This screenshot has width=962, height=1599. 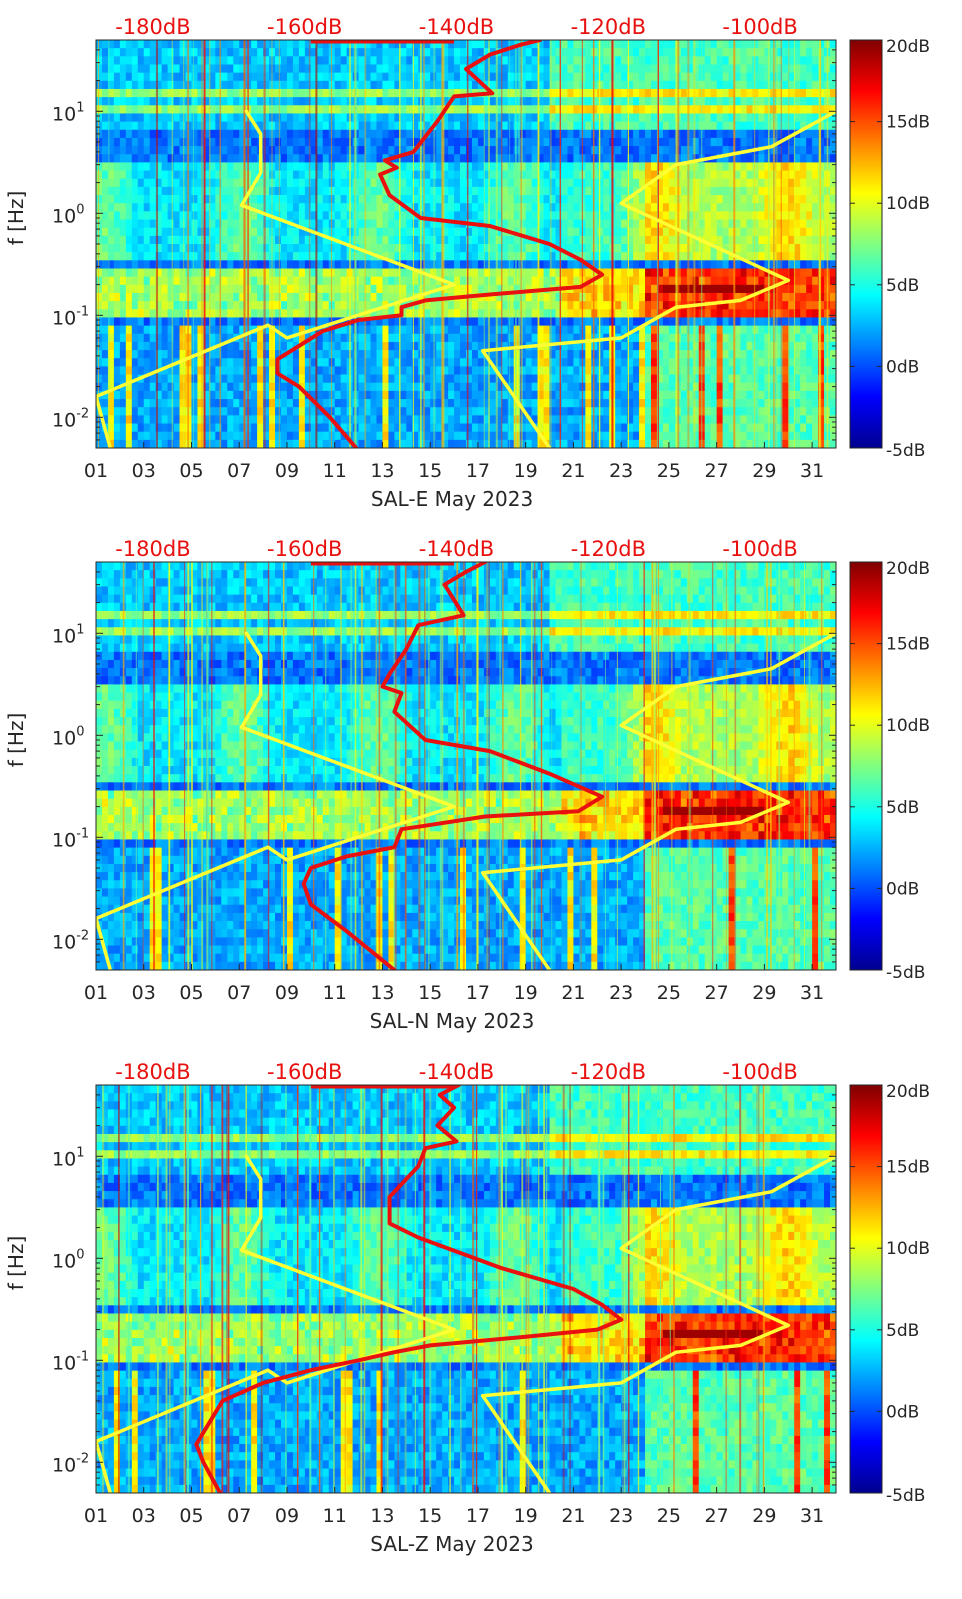 What do you see at coordinates (812, 471) in the screenshot?
I see `x-tick-label: 31` at bounding box center [812, 471].